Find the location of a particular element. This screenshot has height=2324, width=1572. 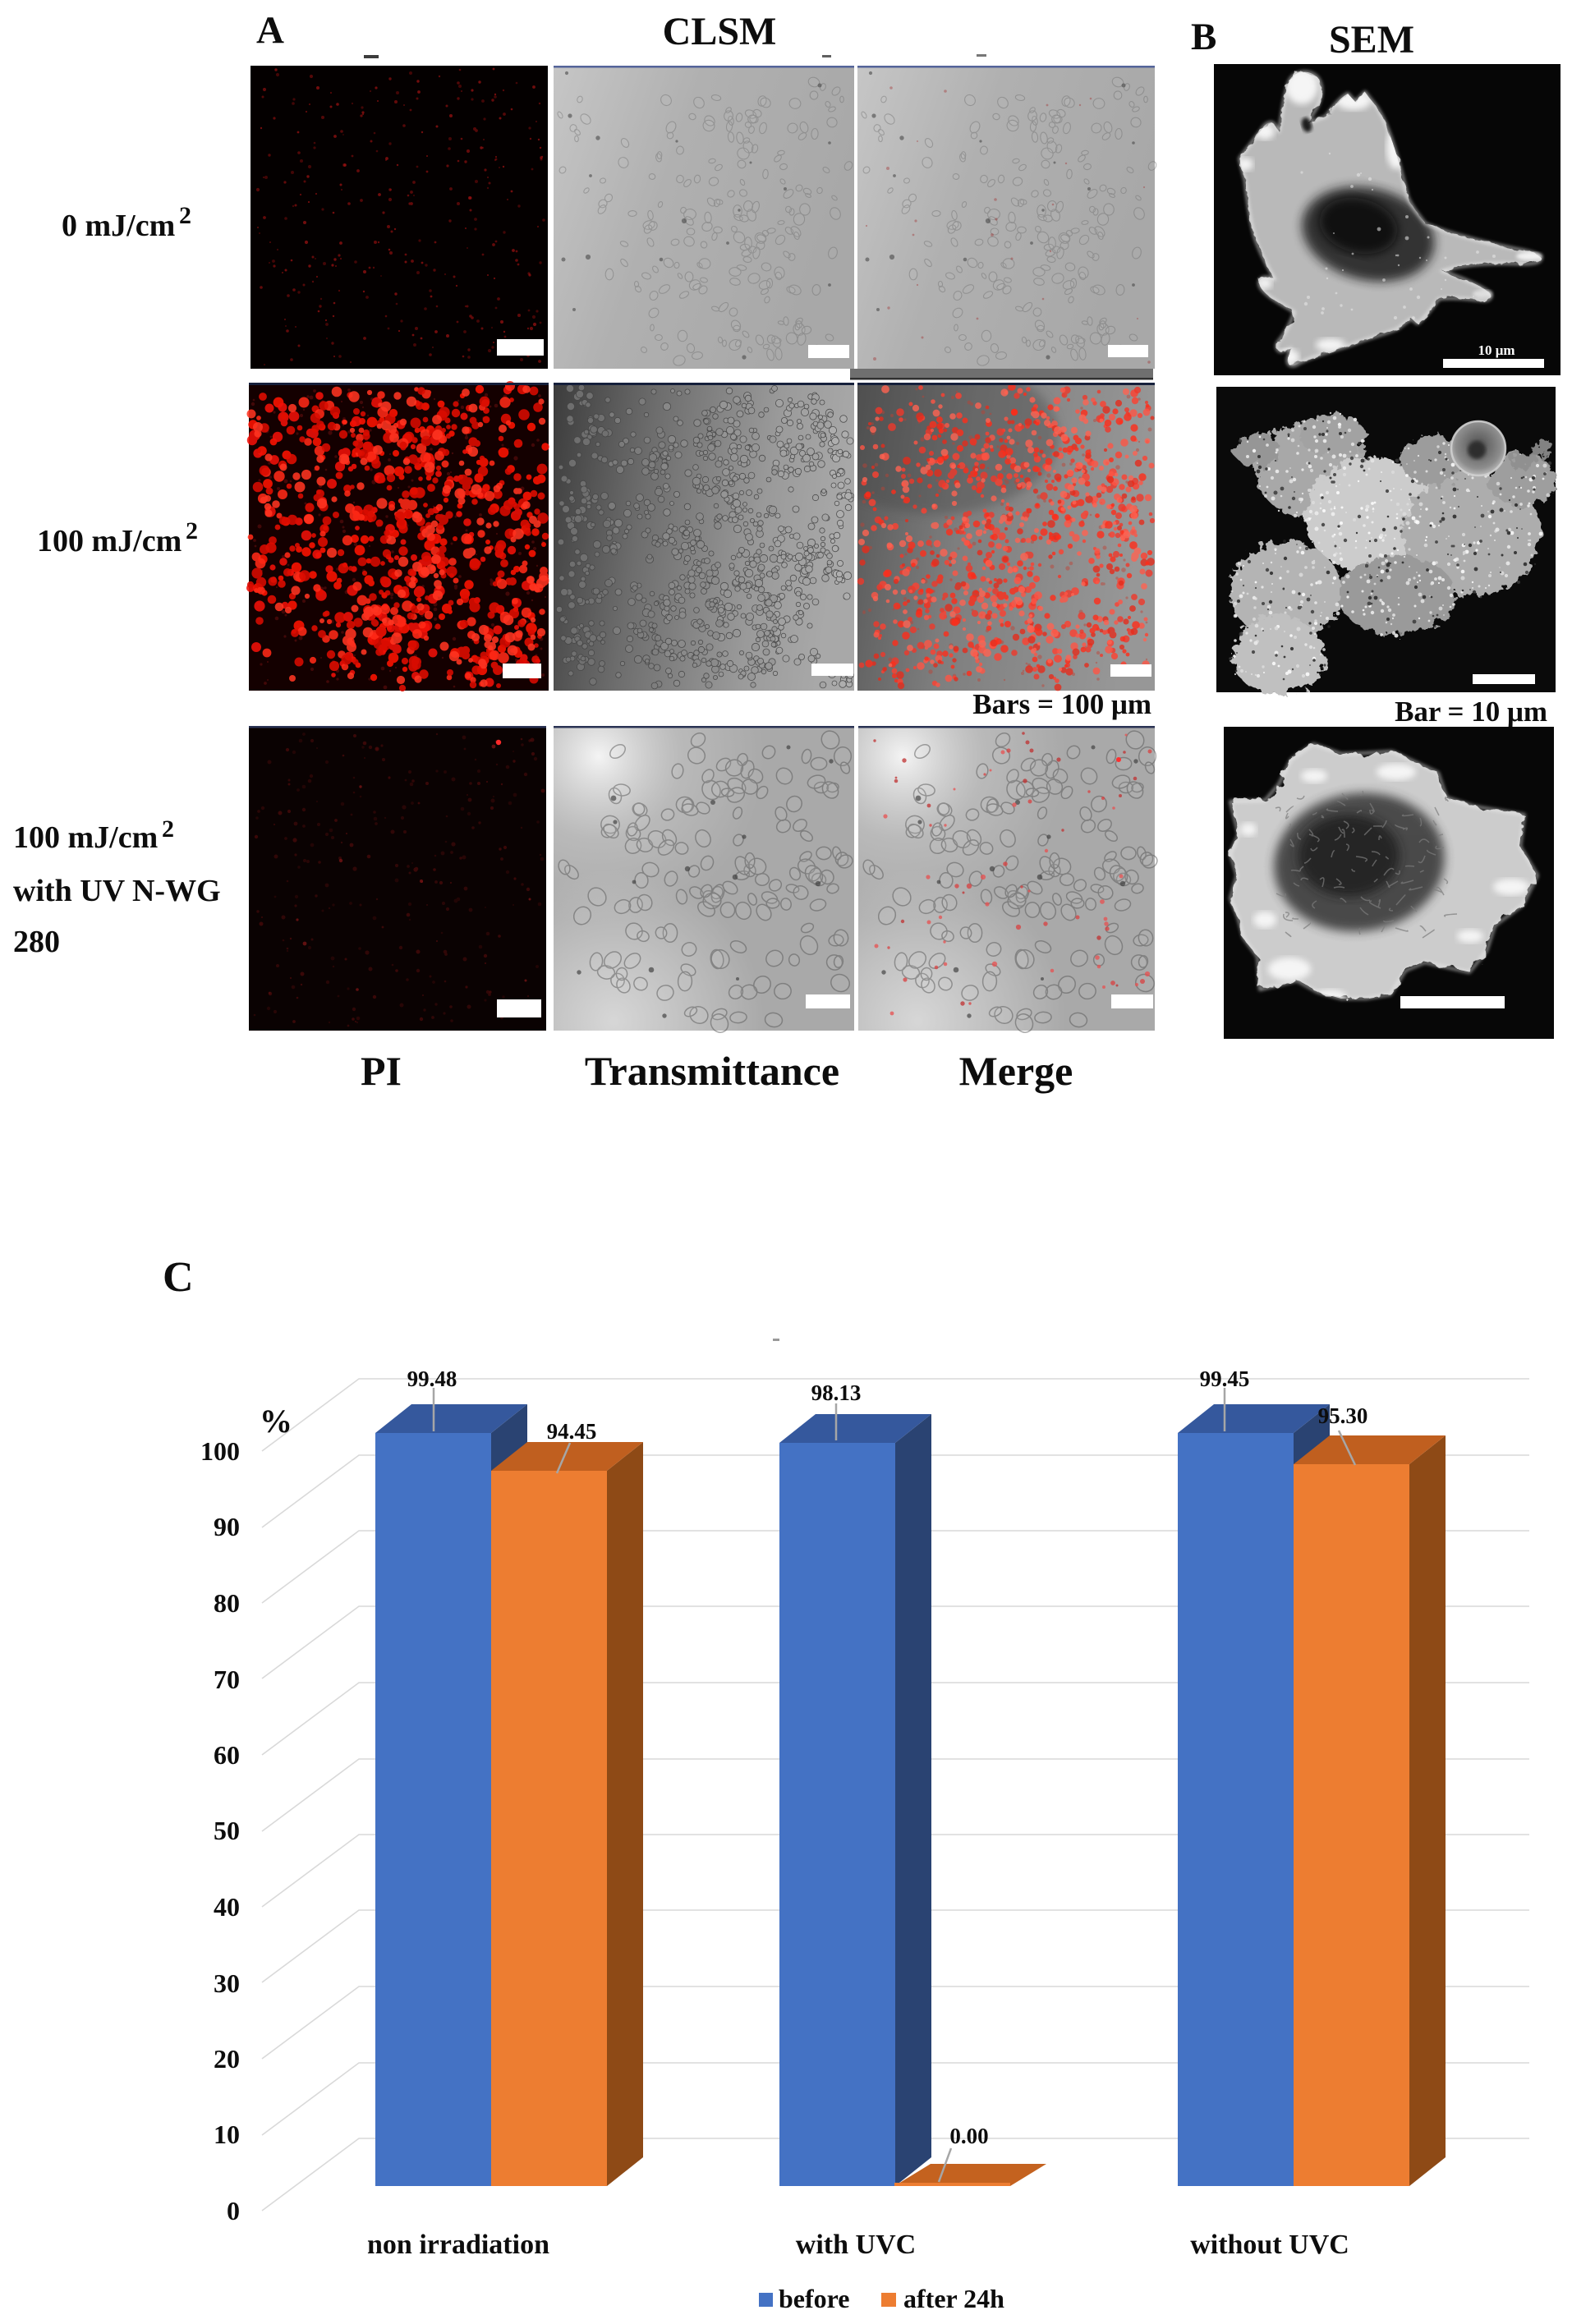

svg-text: CLSM is located at coordinates (720, 31).